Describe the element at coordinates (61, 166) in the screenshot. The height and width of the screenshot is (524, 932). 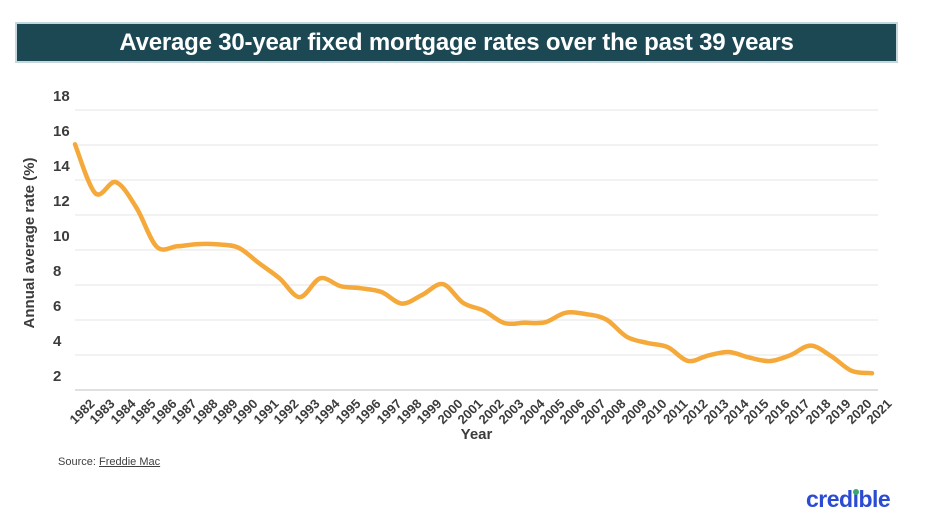
I see `y-tick-label: 14` at that location.